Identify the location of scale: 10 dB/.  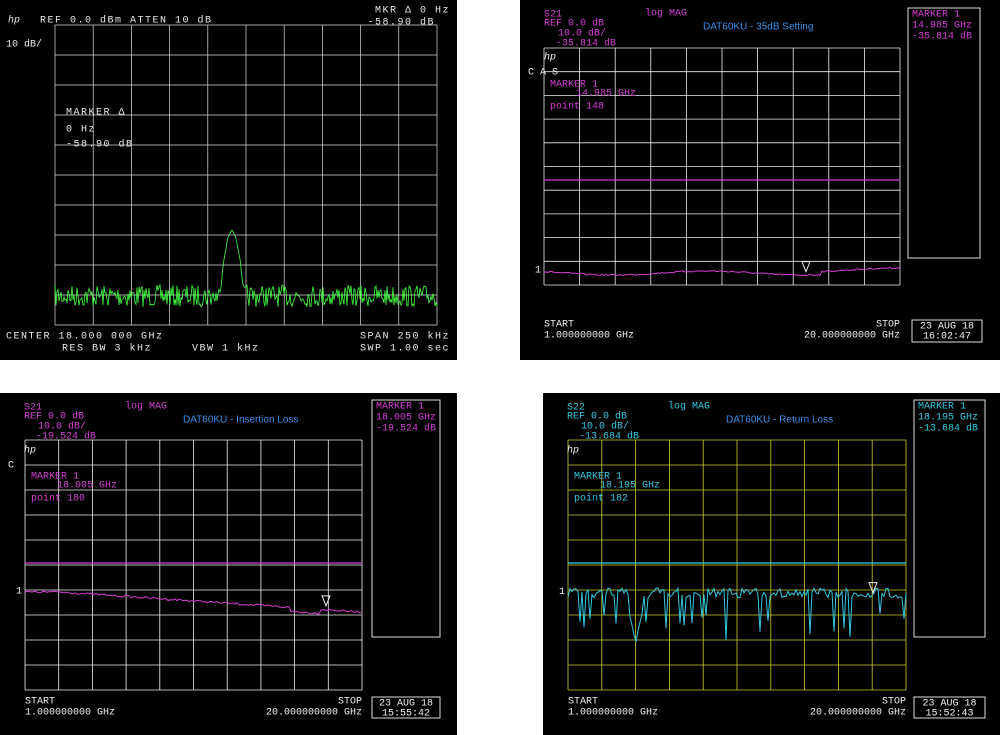
(24, 45).